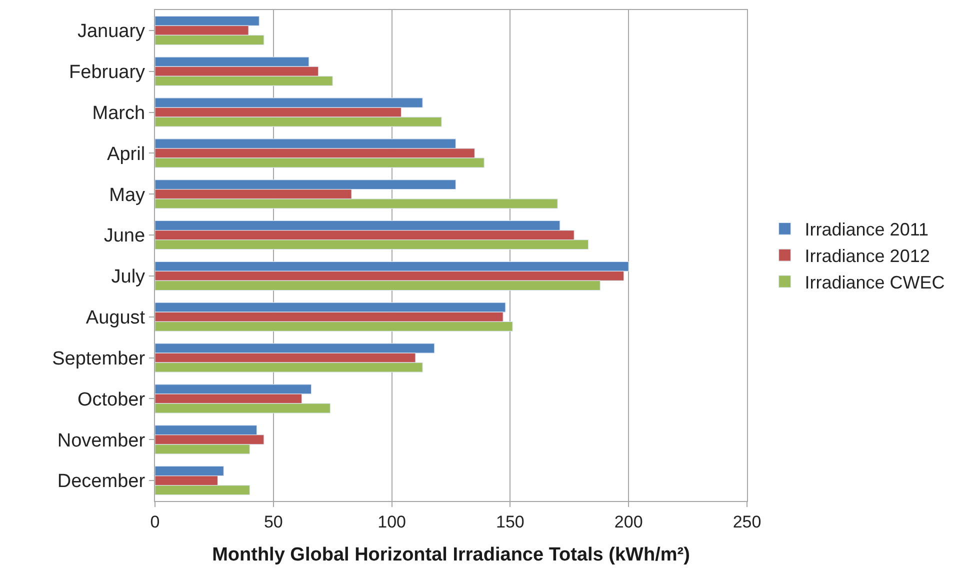 This screenshot has width=962, height=586. What do you see at coordinates (111, 31) in the screenshot?
I see `y-tick-label: January` at bounding box center [111, 31].